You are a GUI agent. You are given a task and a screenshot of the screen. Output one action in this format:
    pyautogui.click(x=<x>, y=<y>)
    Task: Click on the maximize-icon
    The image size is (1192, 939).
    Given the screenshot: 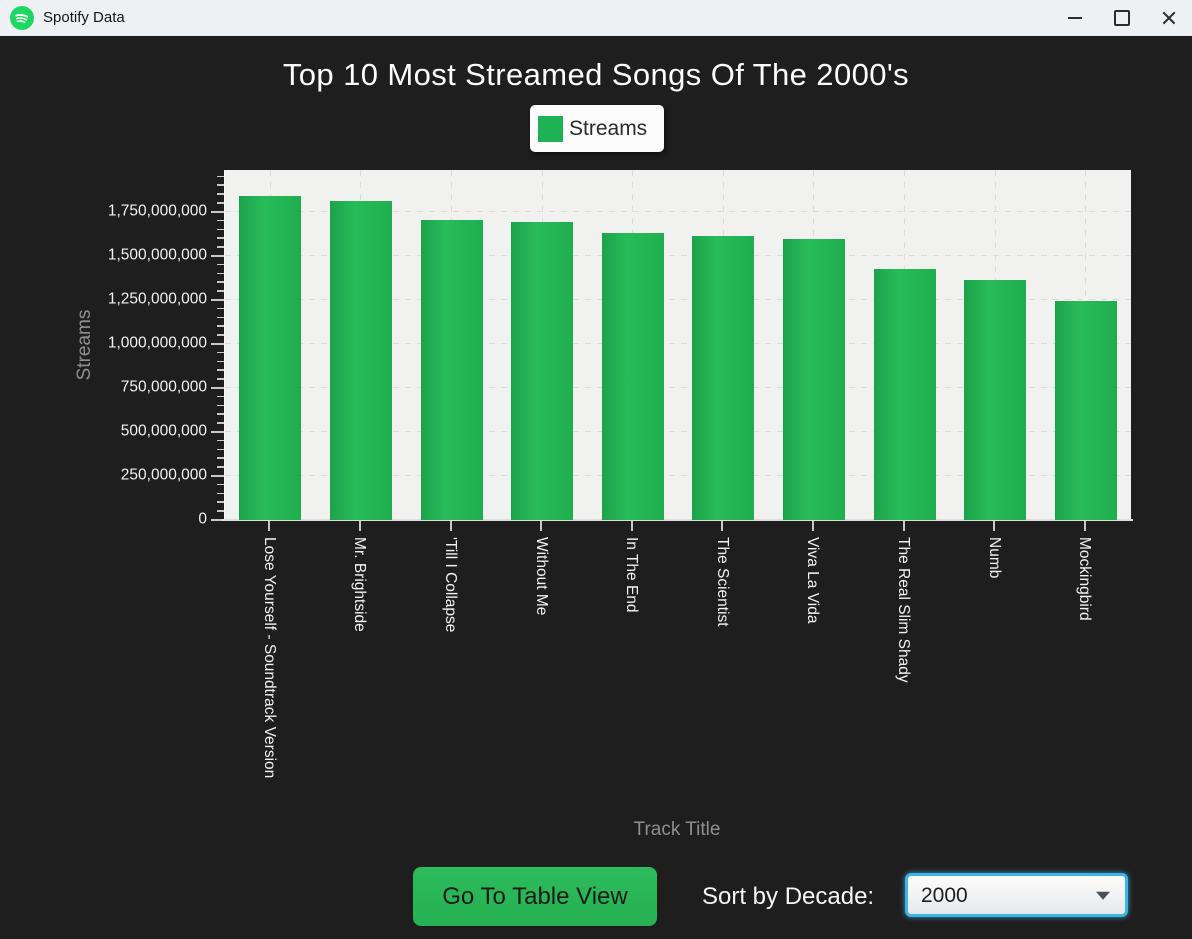 What is the action you would take?
    pyautogui.click(x=1121, y=17)
    